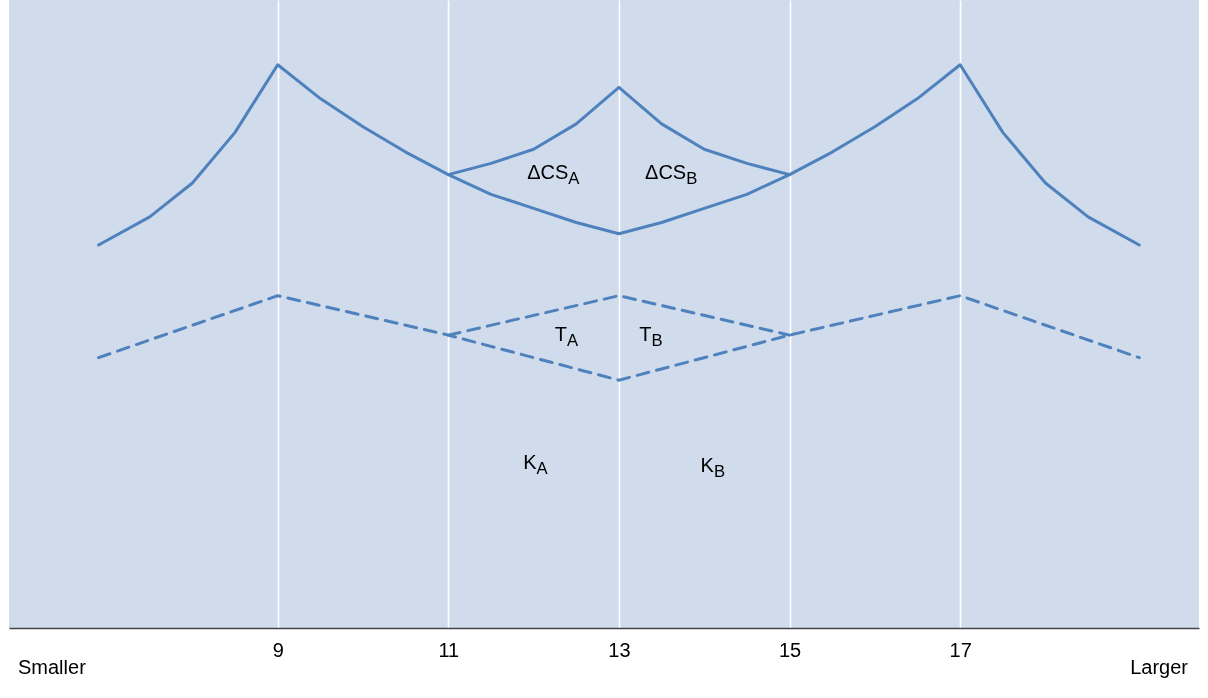 The width and height of the screenshot is (1208, 698). I want to click on x-tick-label: 9, so click(278, 649).